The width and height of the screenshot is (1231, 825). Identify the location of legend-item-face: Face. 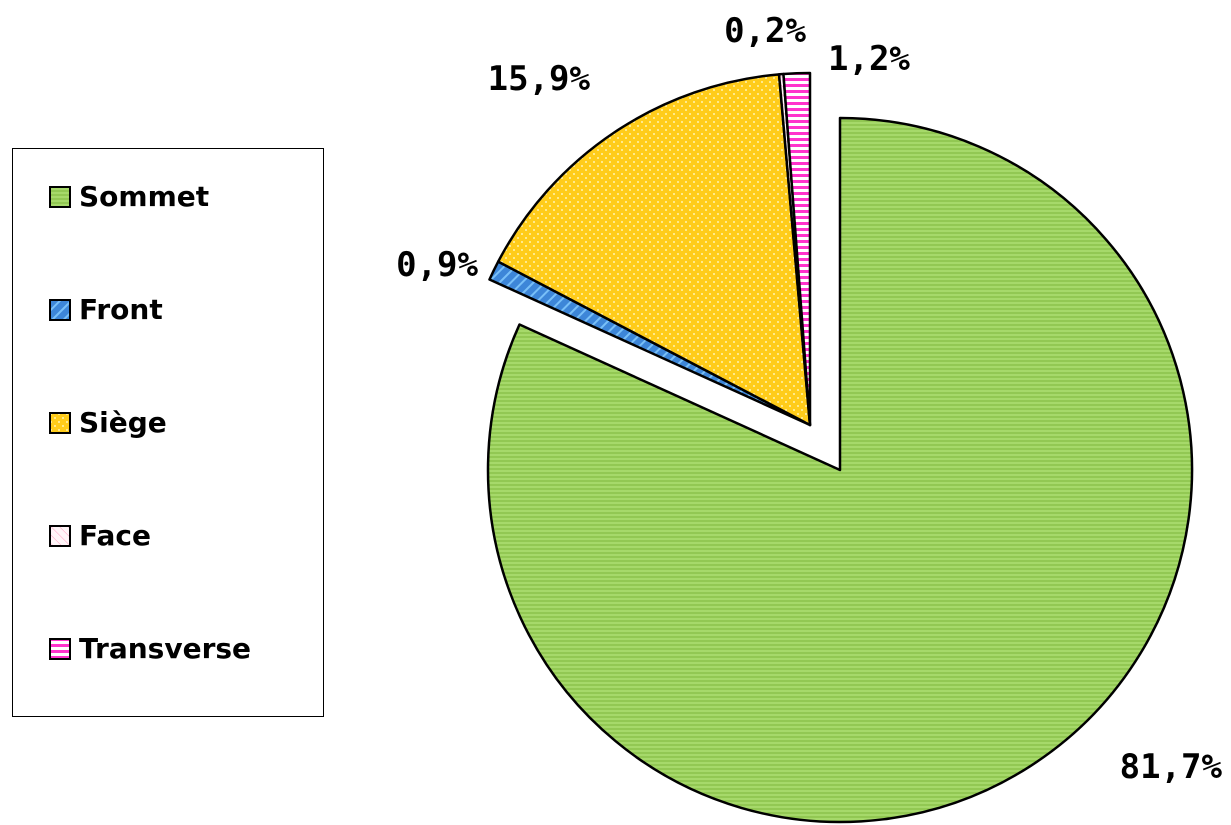
(100, 535).